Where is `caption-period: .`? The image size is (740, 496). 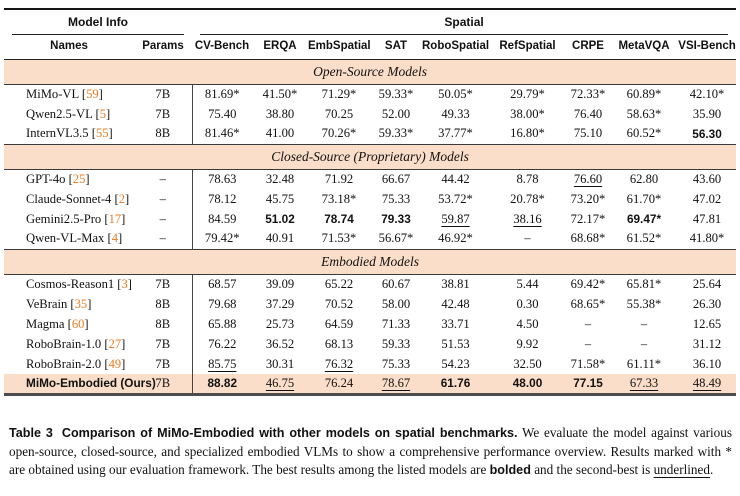
caption-period: . is located at coordinates (711, 469).